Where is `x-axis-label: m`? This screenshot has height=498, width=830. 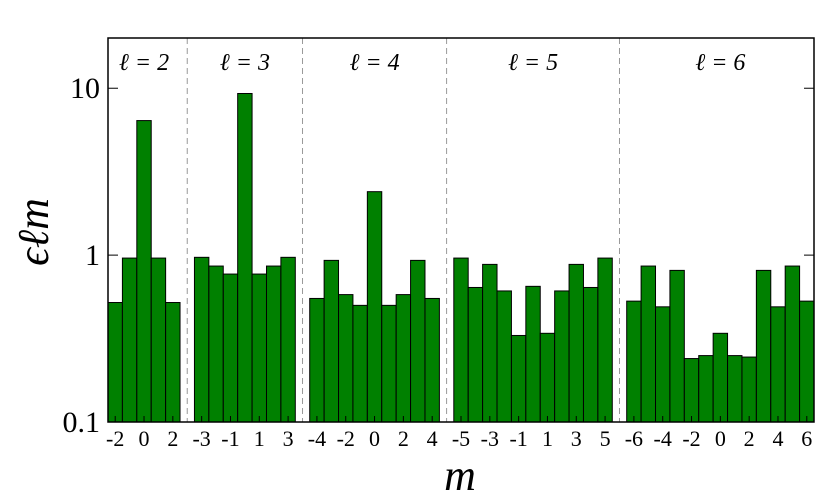
x-axis-label: m is located at coordinates (460, 474).